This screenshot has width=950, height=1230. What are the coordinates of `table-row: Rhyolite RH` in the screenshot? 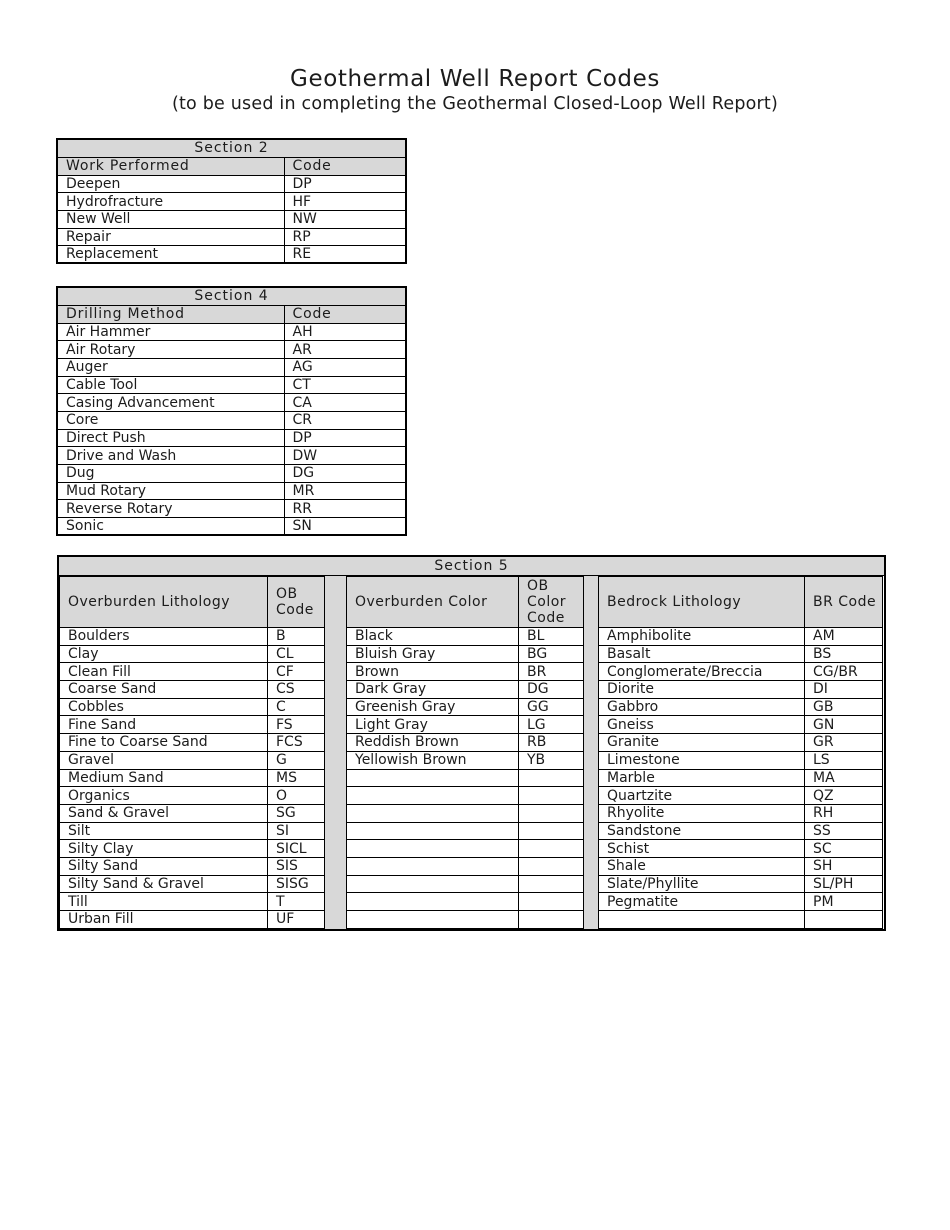 It's located at (740, 813).